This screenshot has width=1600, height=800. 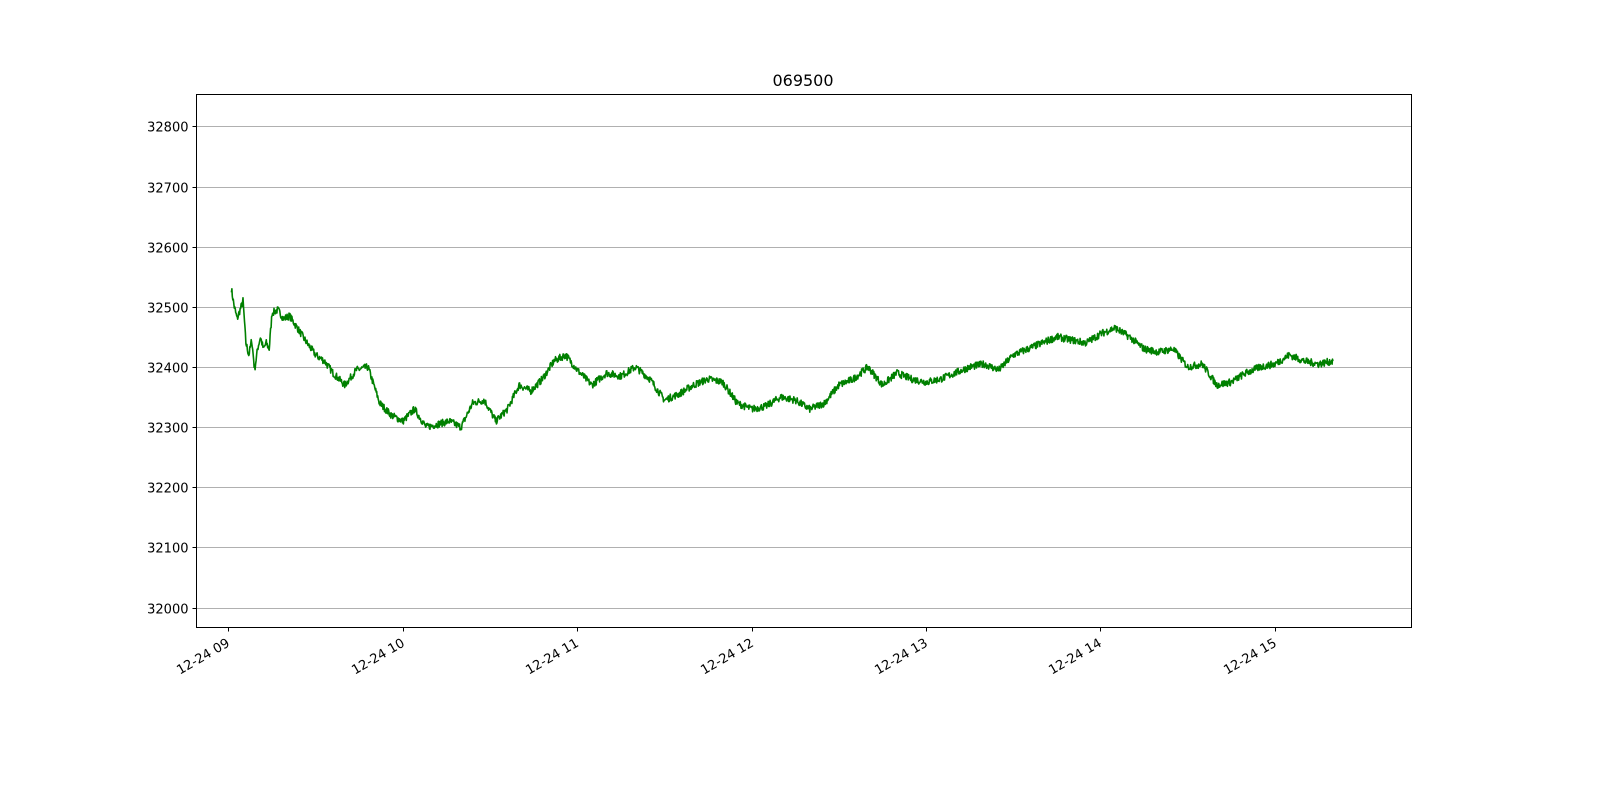 I want to click on x-tick-label: 12-24 09, so click(x=203, y=657).